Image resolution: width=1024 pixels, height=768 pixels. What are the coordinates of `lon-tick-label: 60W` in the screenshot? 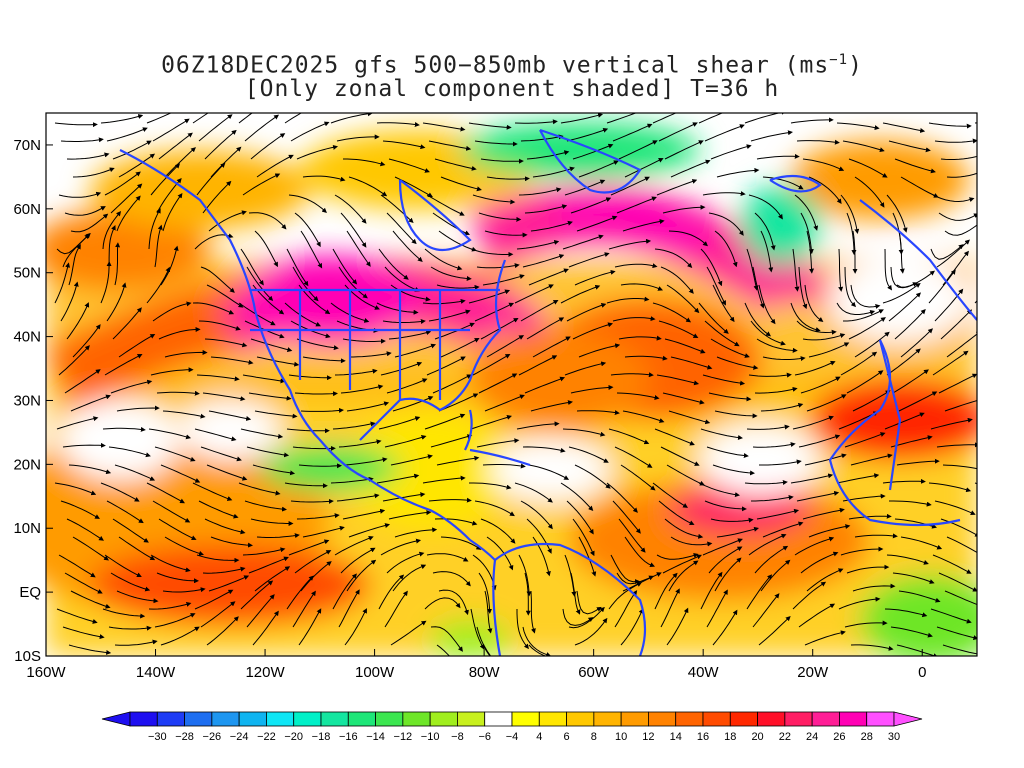 It's located at (594, 672).